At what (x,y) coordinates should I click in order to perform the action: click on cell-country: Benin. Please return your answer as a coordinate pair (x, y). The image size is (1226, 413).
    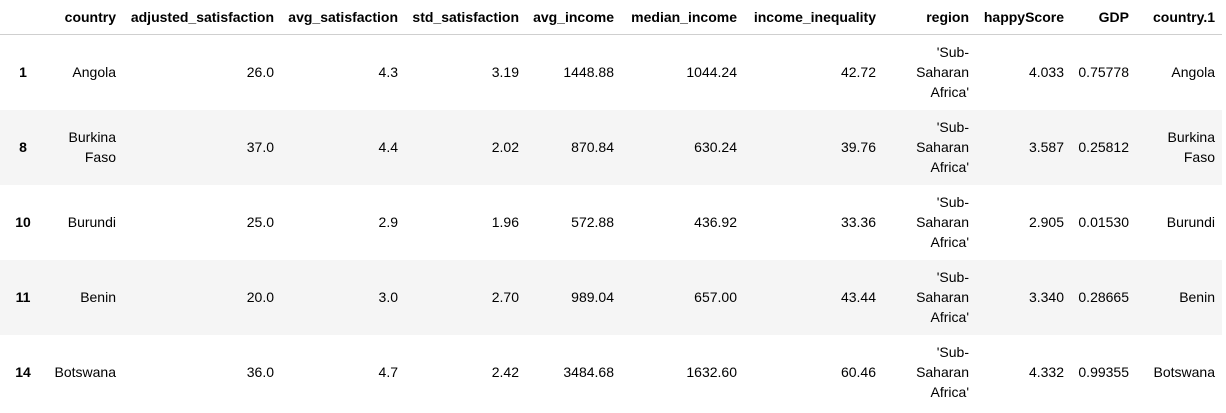
    Looking at the image, I should click on (98, 297).